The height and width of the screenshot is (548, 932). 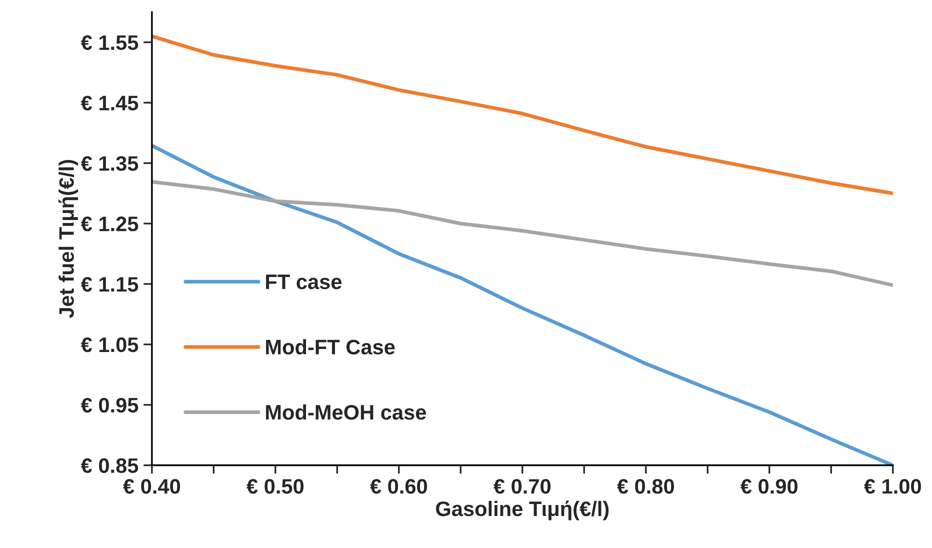 I want to click on x-axis-title: Gasoline Τιμή(€/l), so click(x=522, y=510).